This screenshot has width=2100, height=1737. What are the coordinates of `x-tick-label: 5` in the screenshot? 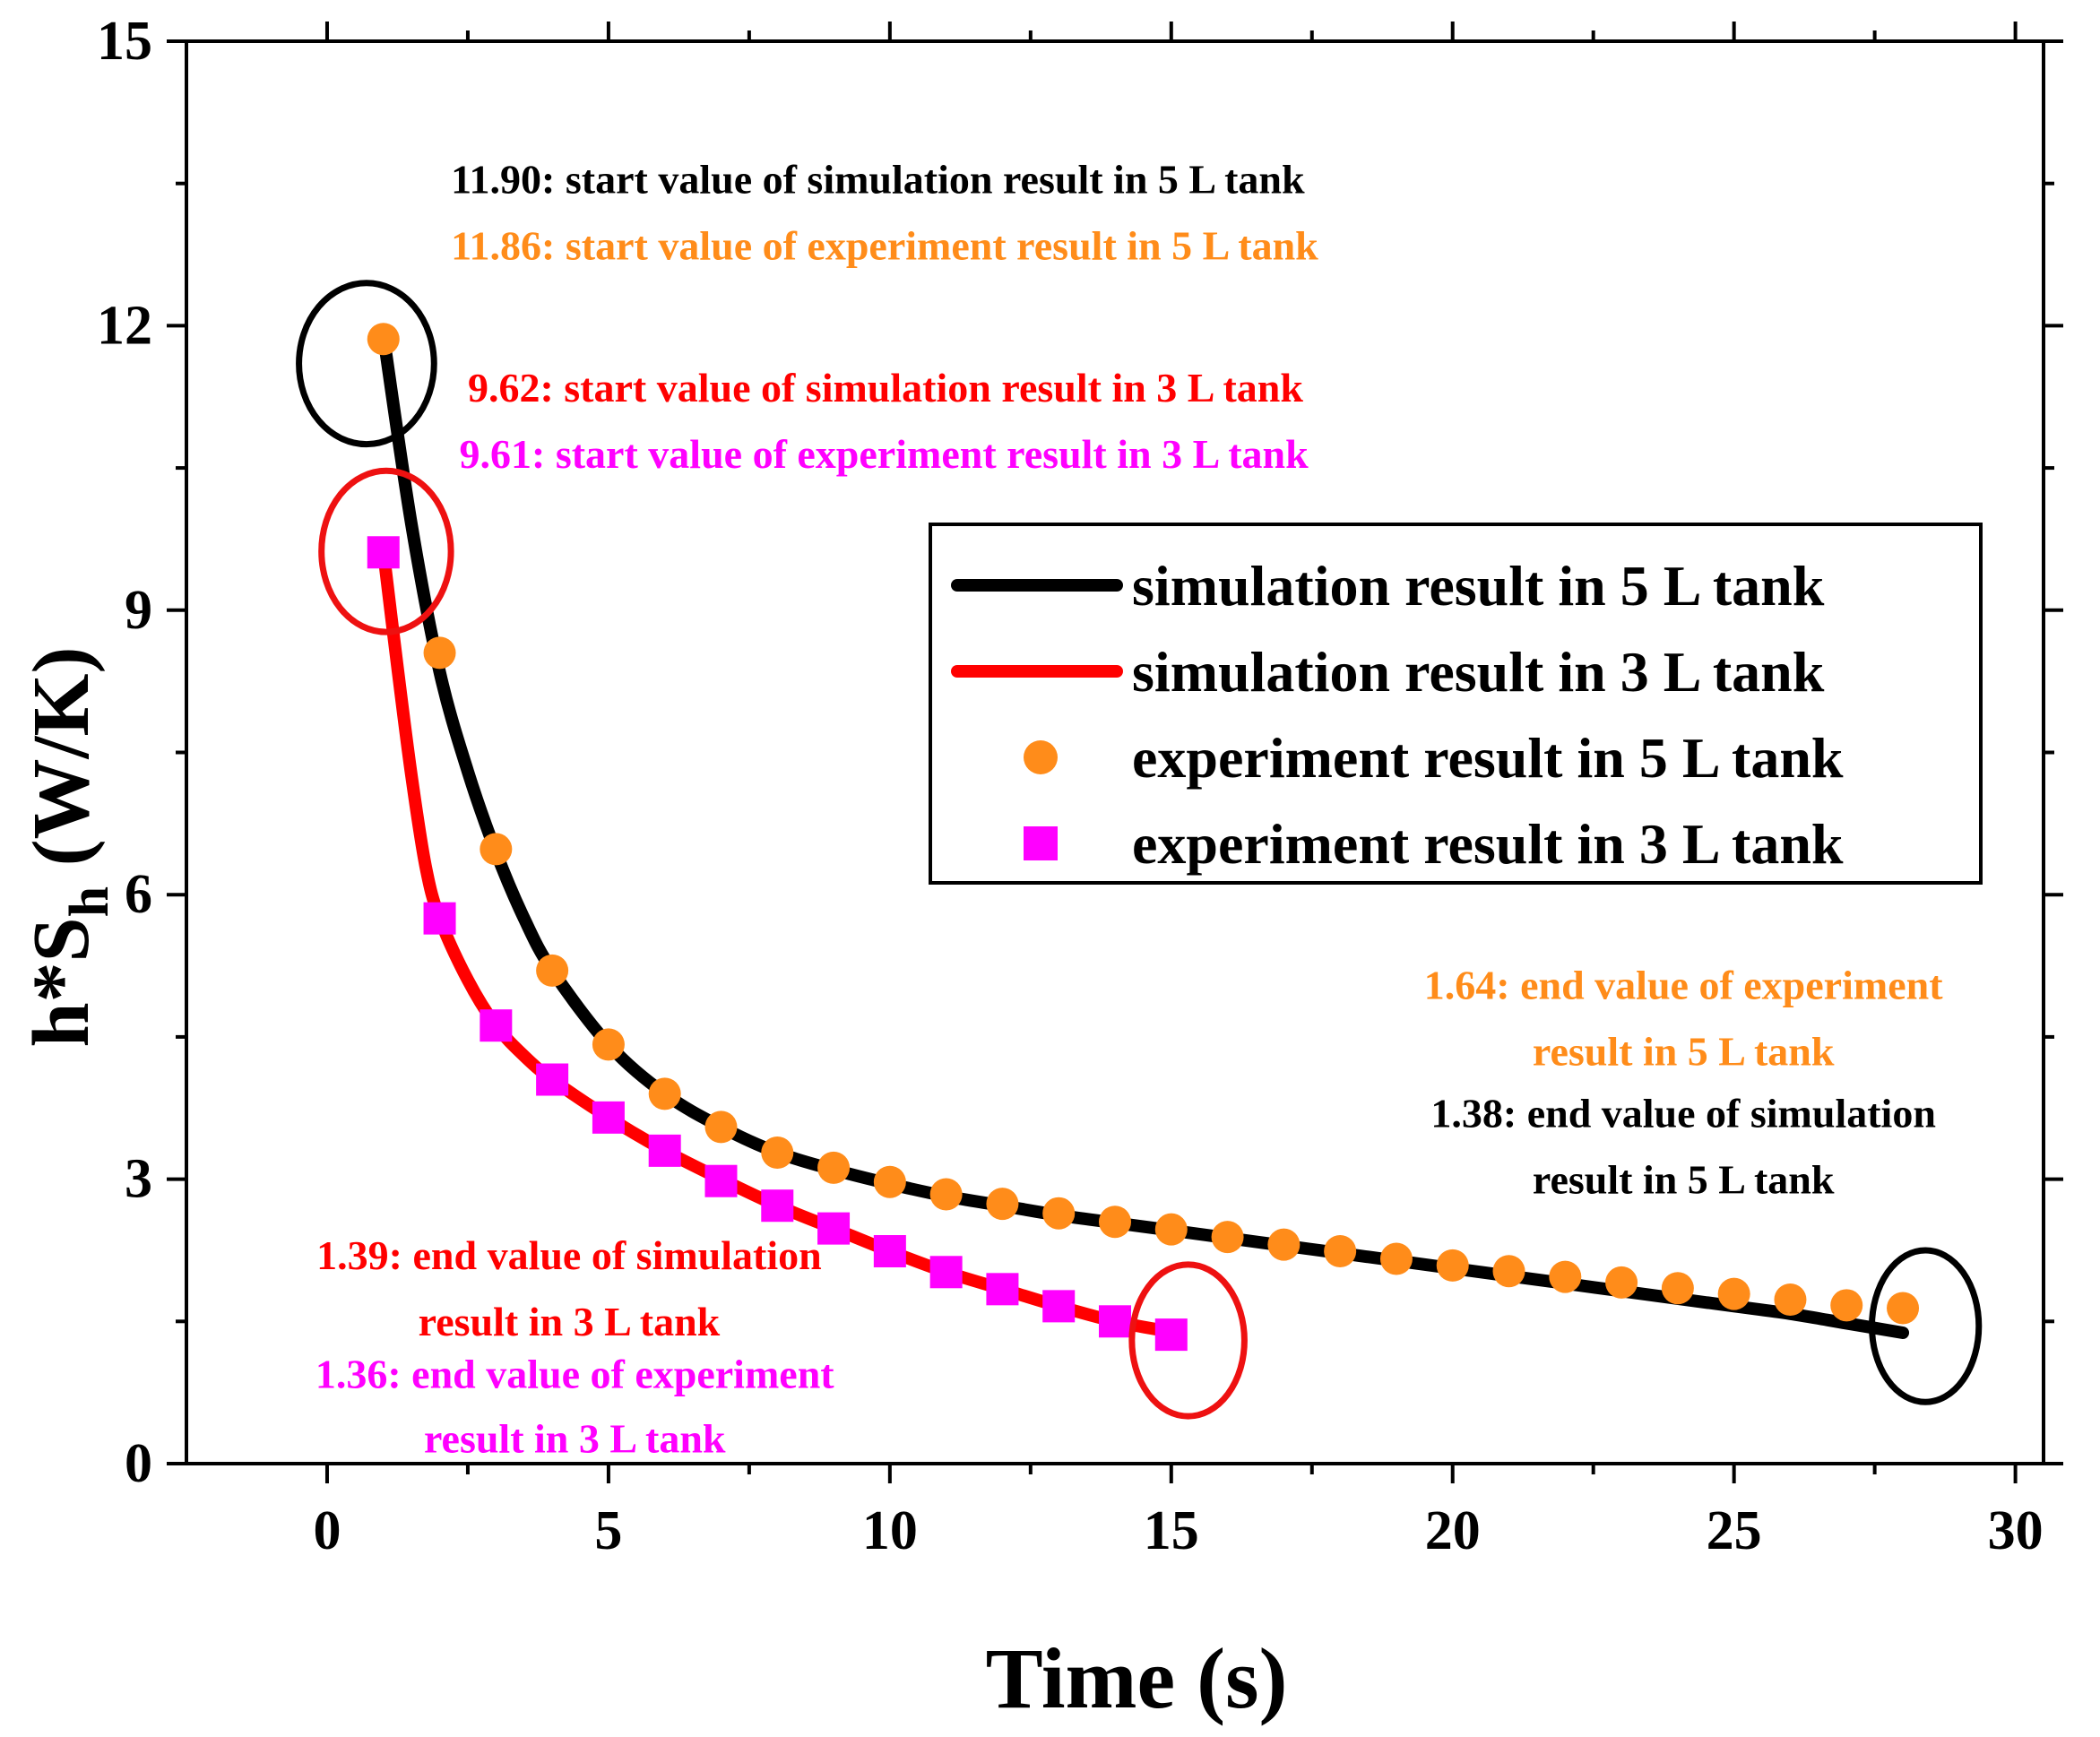 It's located at (608, 1531).